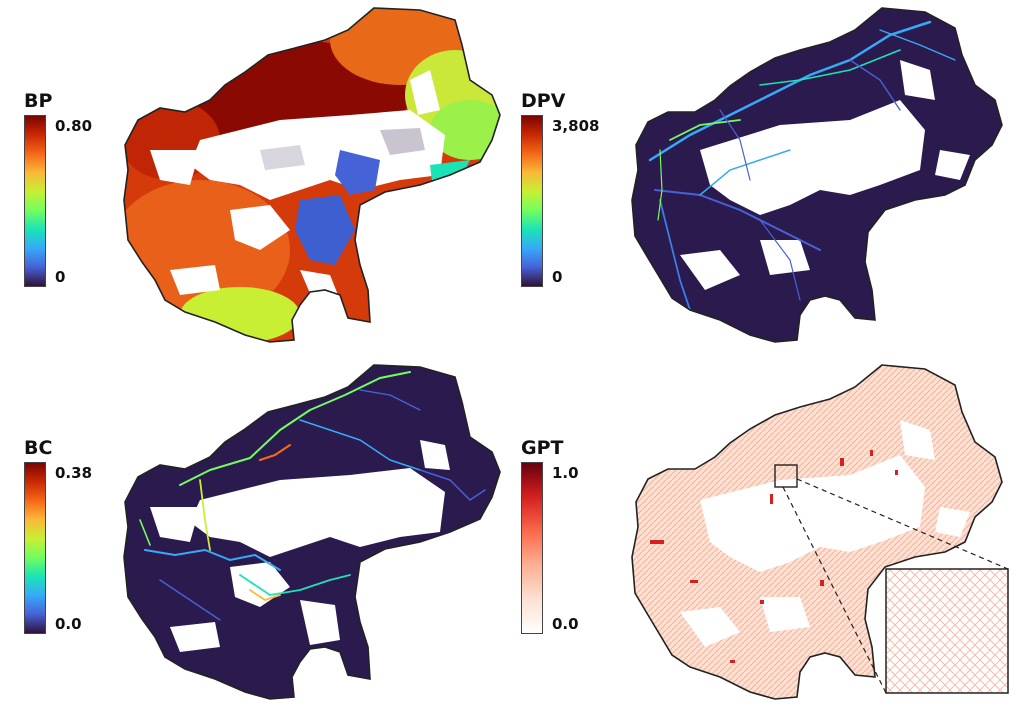  What do you see at coordinates (947, 631) in the screenshot?
I see `zoom-inset` at bounding box center [947, 631].